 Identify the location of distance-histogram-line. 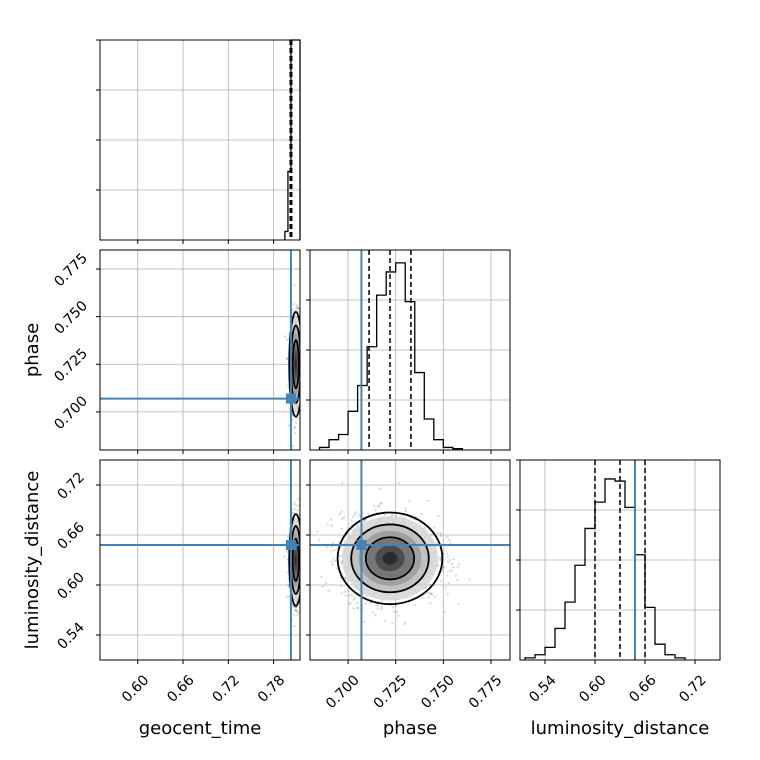
(605, 569).